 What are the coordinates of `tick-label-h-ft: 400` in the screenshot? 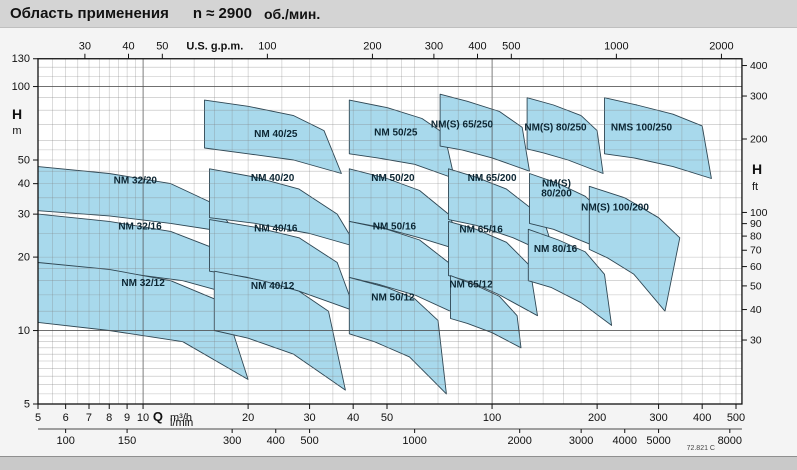 It's located at (759, 66).